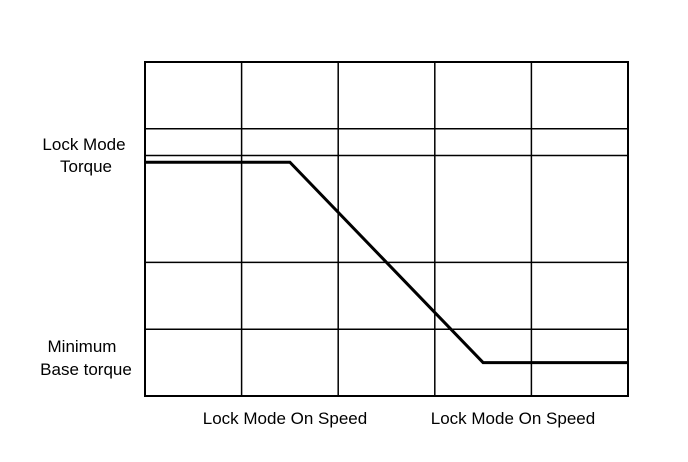 This screenshot has width=688, height=462. Describe the element at coordinates (86, 369) in the screenshot. I see `y-tick-label-minimum-base-torque-line2: Base torque` at that location.